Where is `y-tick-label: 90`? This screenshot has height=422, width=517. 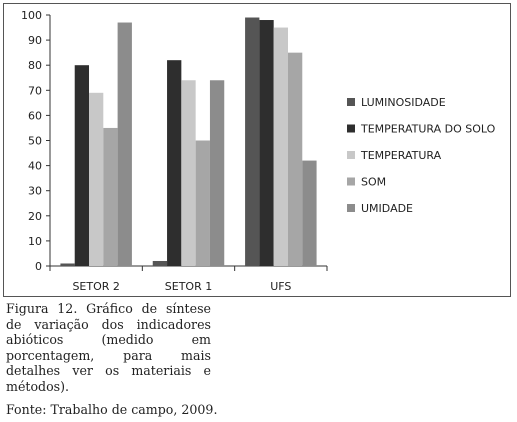
y-tick-label: 90 is located at coordinates (35, 40).